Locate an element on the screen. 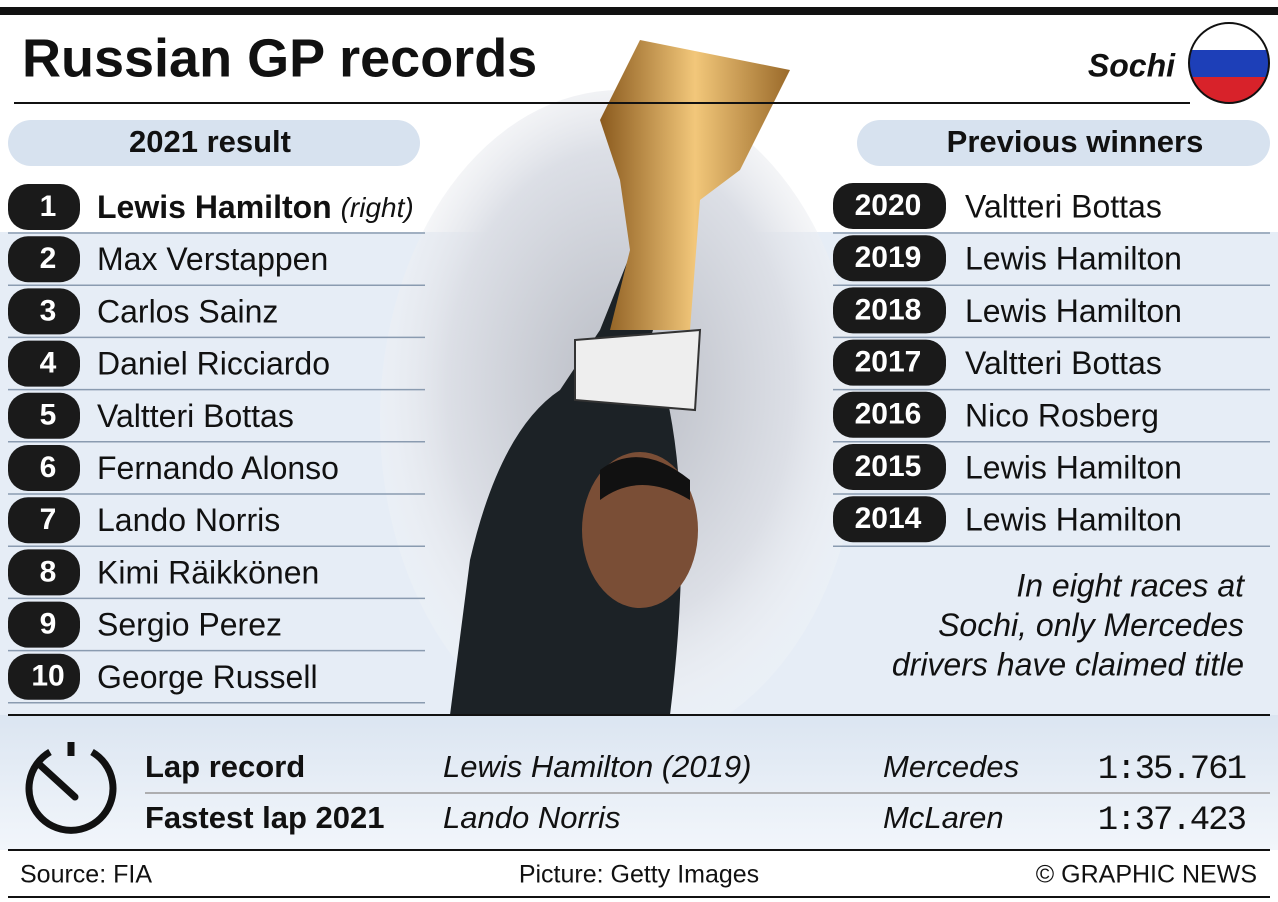  location: Sochi is located at coordinates (1132, 65).